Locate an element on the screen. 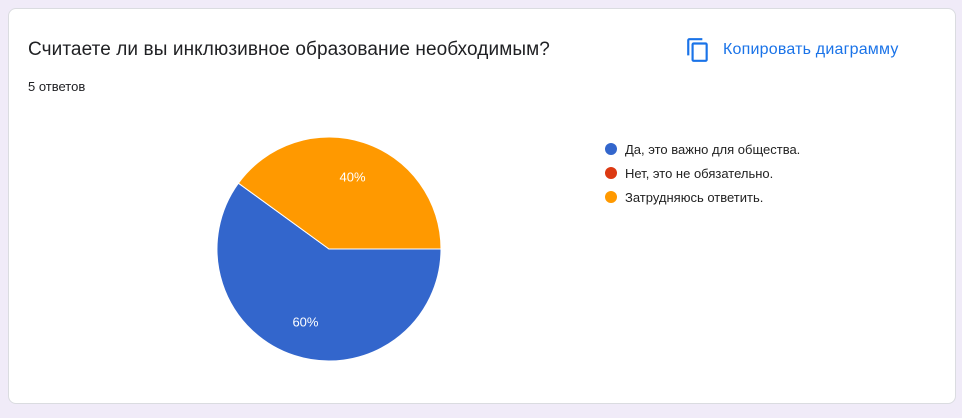  pie-label-1: 60% is located at coordinates (305, 321).